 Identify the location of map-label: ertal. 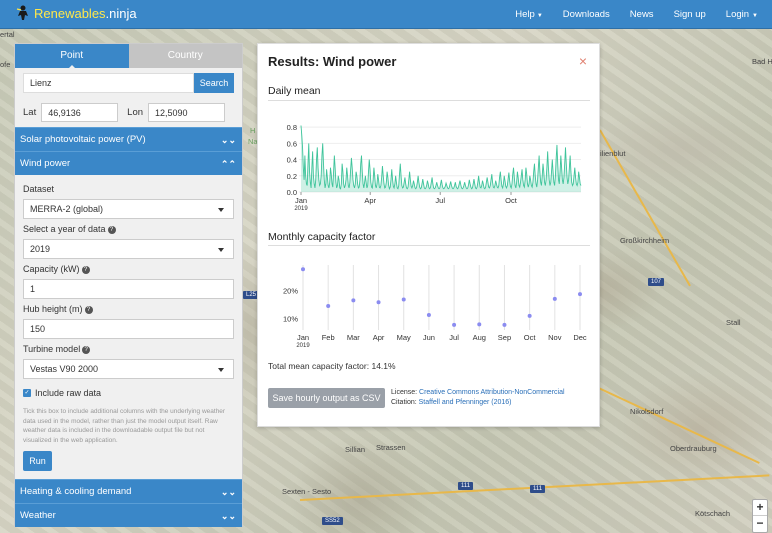
(7, 34).